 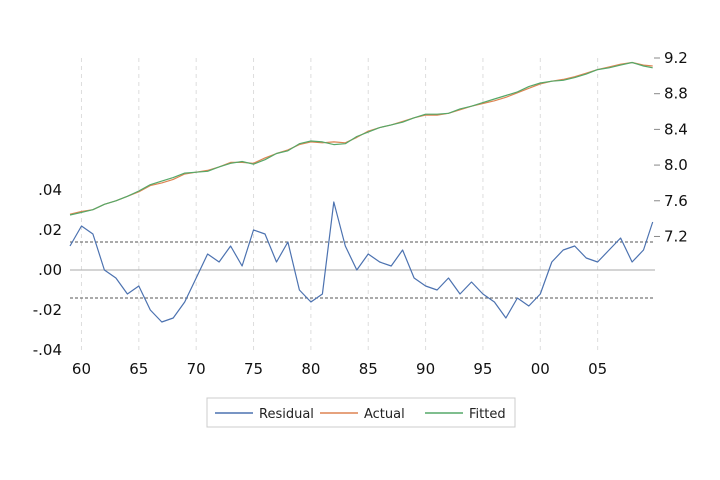 What do you see at coordinates (138, 369) in the screenshot?
I see `x-tick-label: 65` at bounding box center [138, 369].